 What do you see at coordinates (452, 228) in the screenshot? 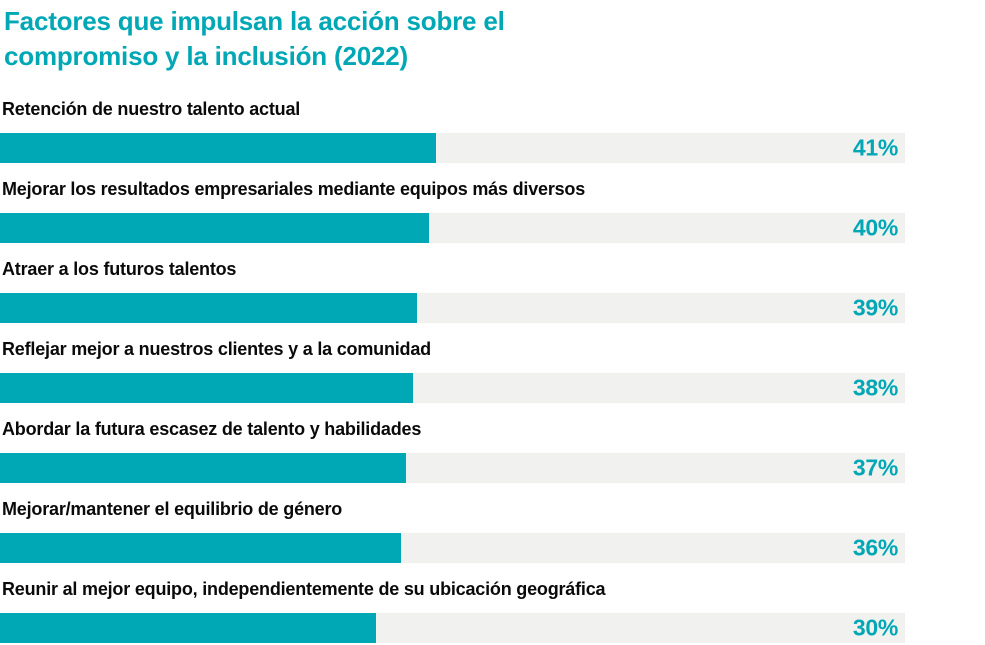
I see `bar-track: 40%` at bounding box center [452, 228].